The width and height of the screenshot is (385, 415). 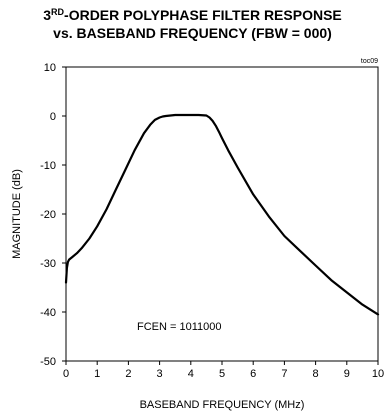 I want to click on title-prefix: 3, so click(x=47, y=15).